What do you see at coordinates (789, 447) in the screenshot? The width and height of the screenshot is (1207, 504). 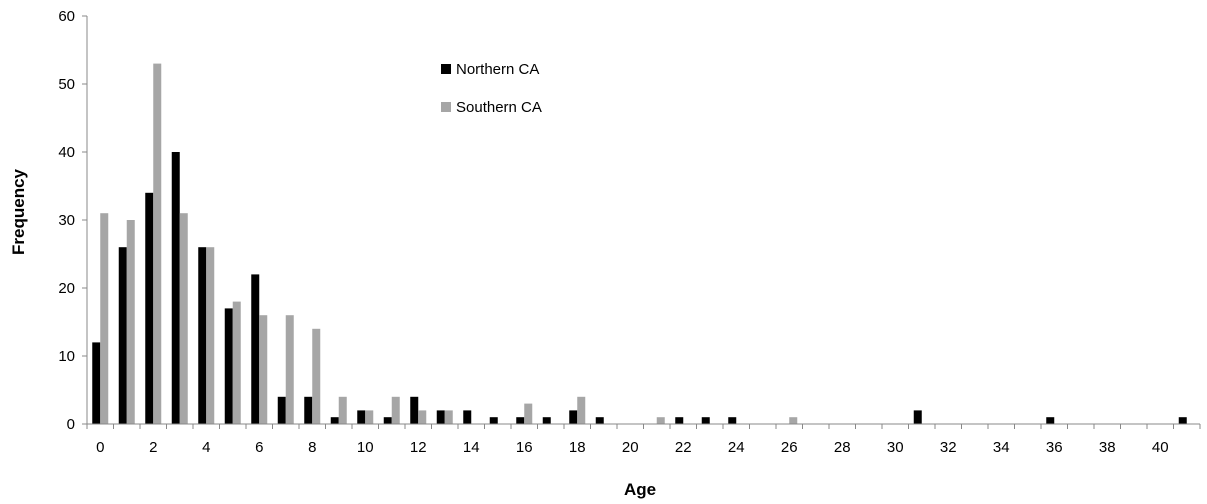 I see `x-tick-label: 26` at bounding box center [789, 447].